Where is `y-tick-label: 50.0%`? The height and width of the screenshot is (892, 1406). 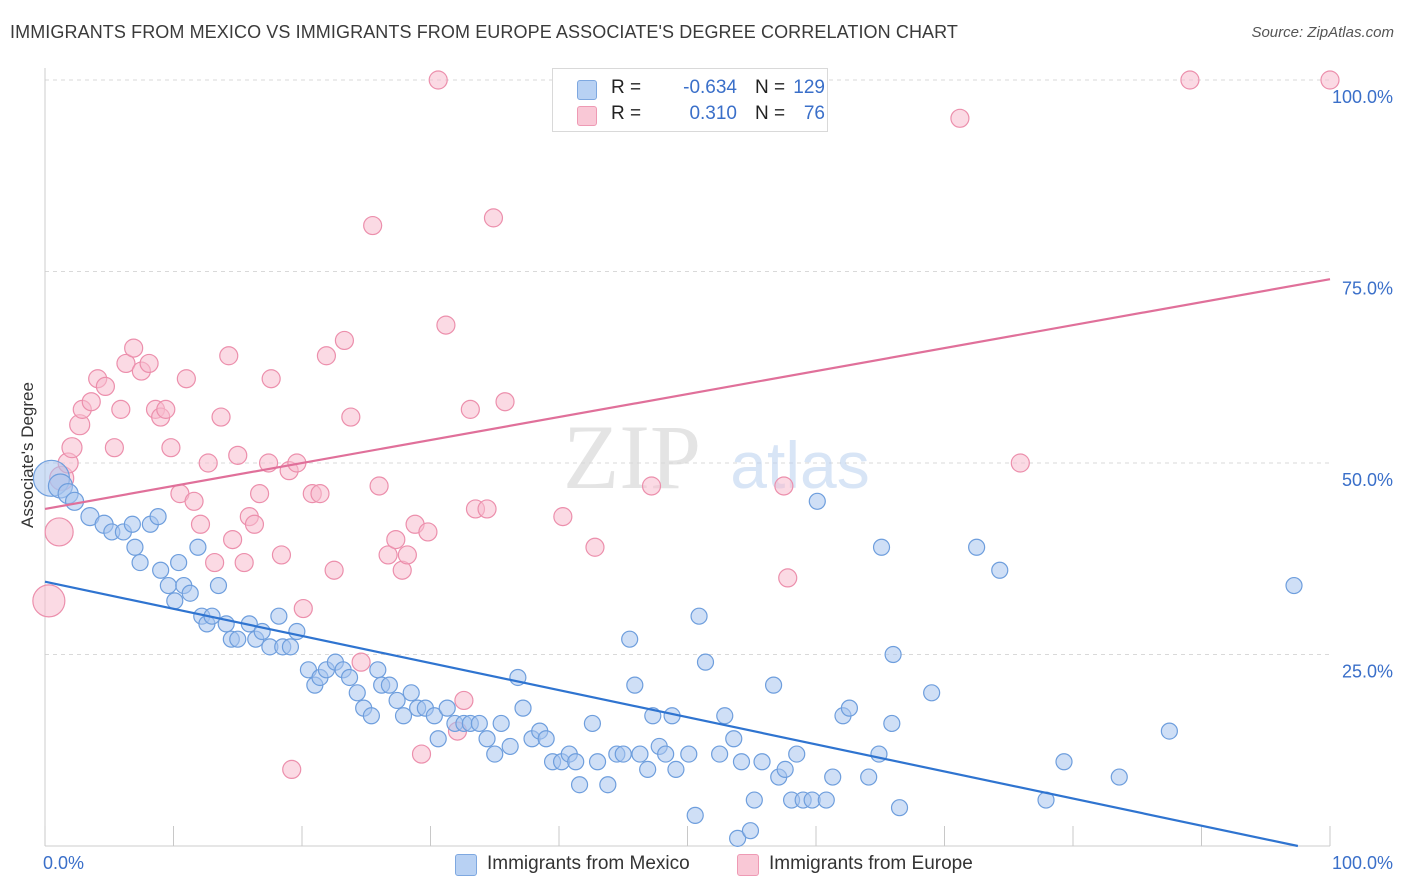
y-tick-label: 50.0% is located at coordinates (1367, 480).